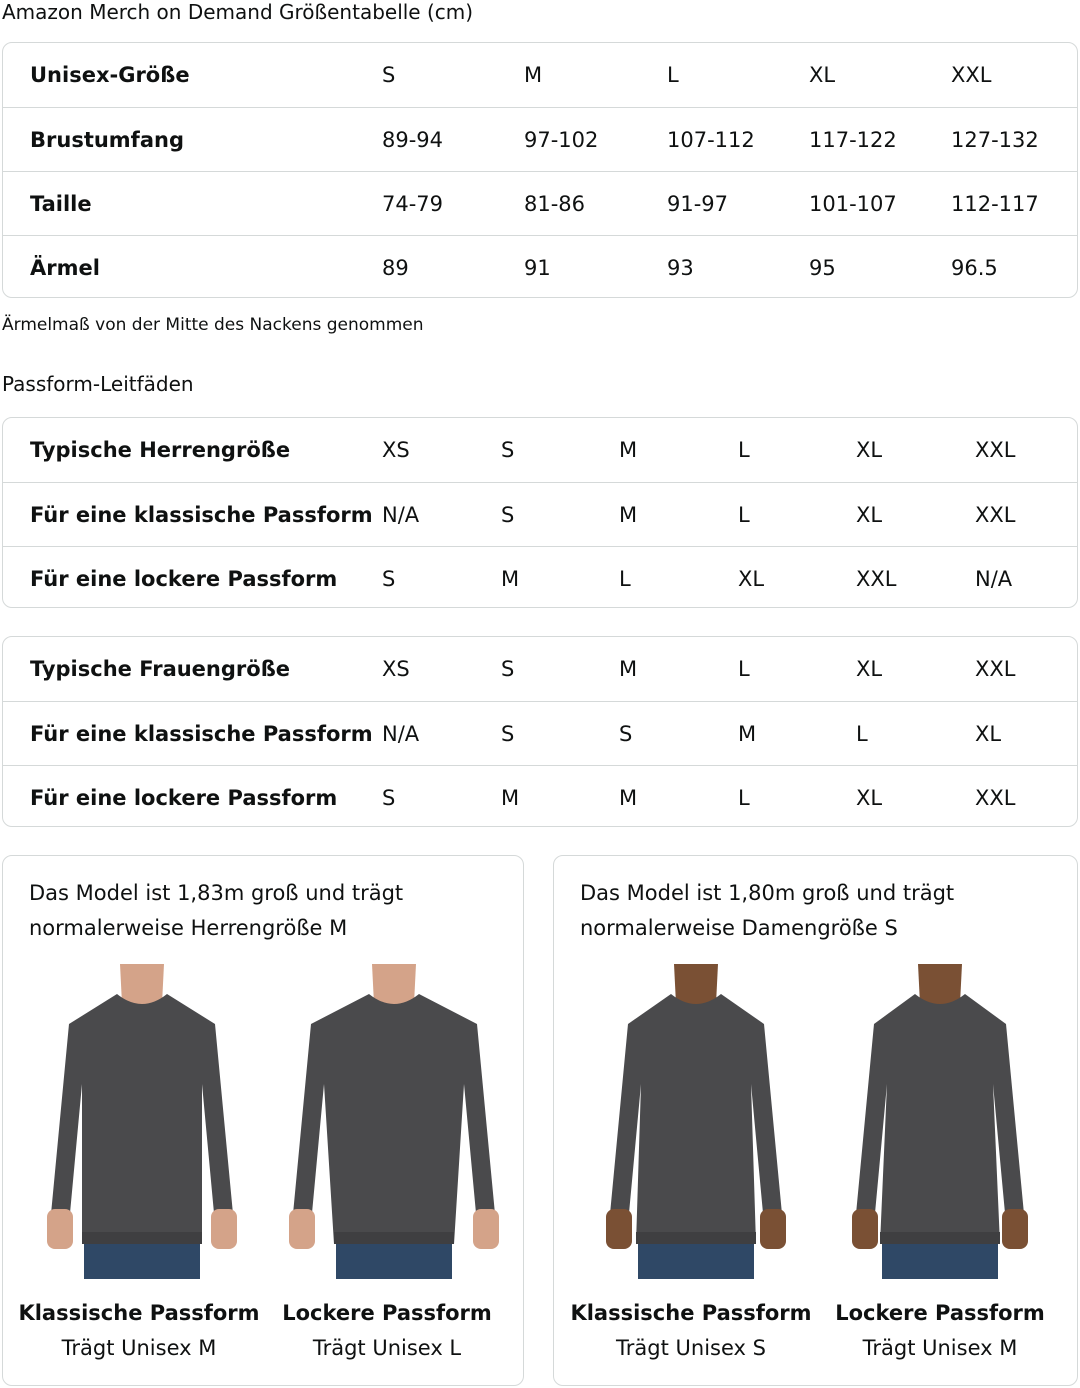 The height and width of the screenshot is (1388, 1080). I want to click on row-label: Für eine klassische Passform, so click(201, 733).